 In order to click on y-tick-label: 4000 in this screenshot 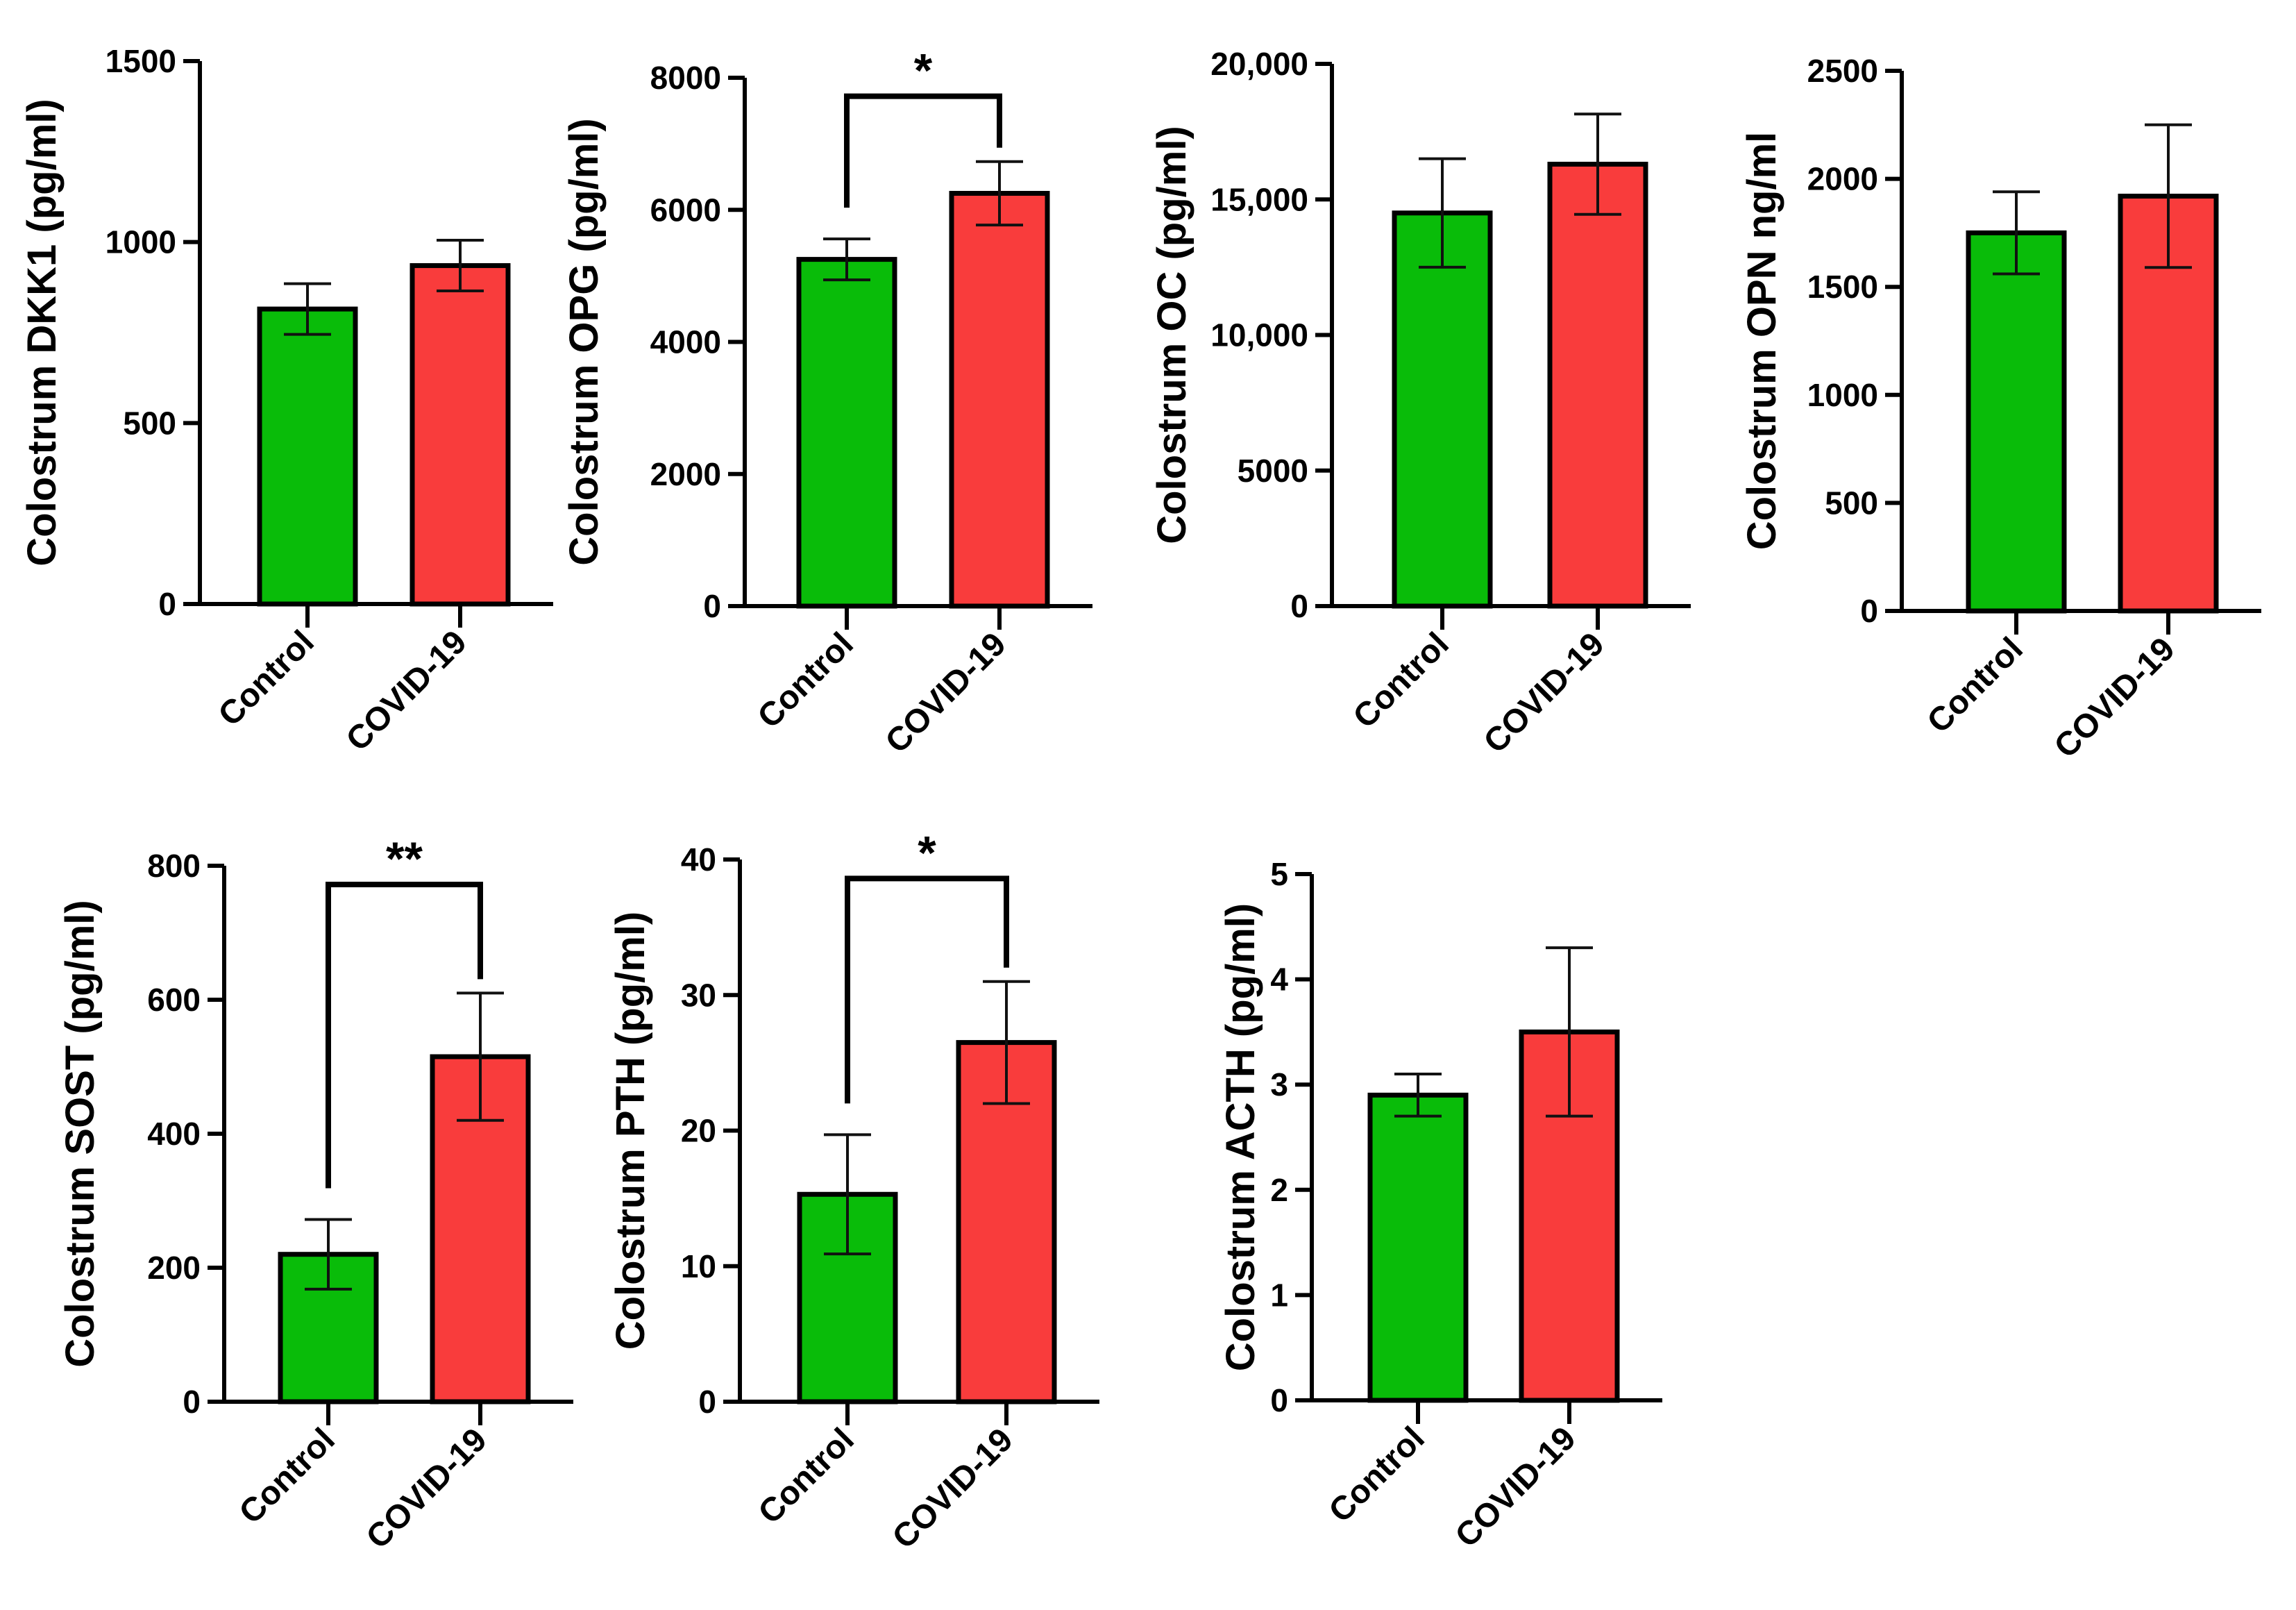, I will do `click(686, 342)`.